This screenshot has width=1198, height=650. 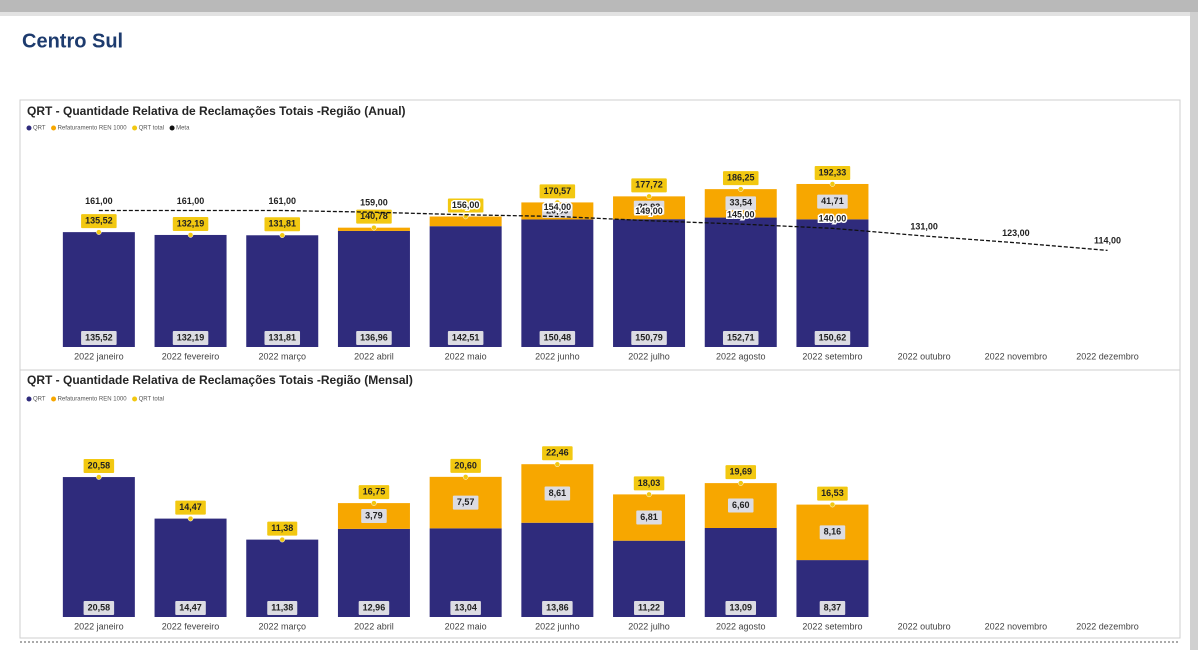 I want to click on data-label: 26,93, so click(x=649, y=207).